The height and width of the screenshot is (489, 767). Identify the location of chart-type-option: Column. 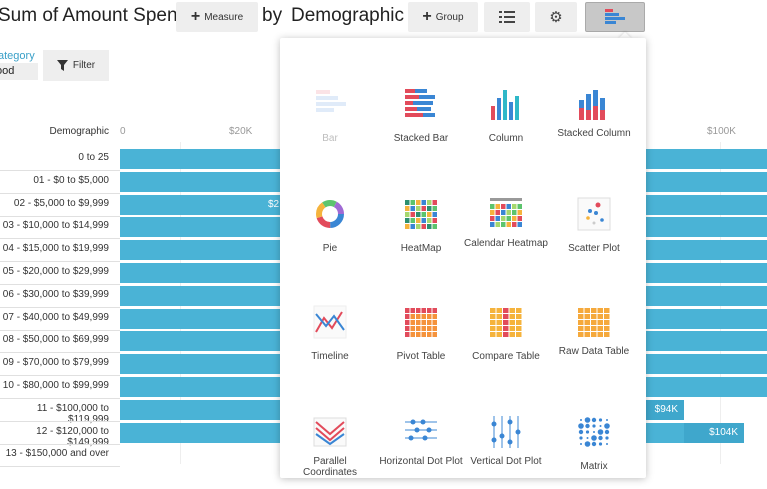
(506, 108).